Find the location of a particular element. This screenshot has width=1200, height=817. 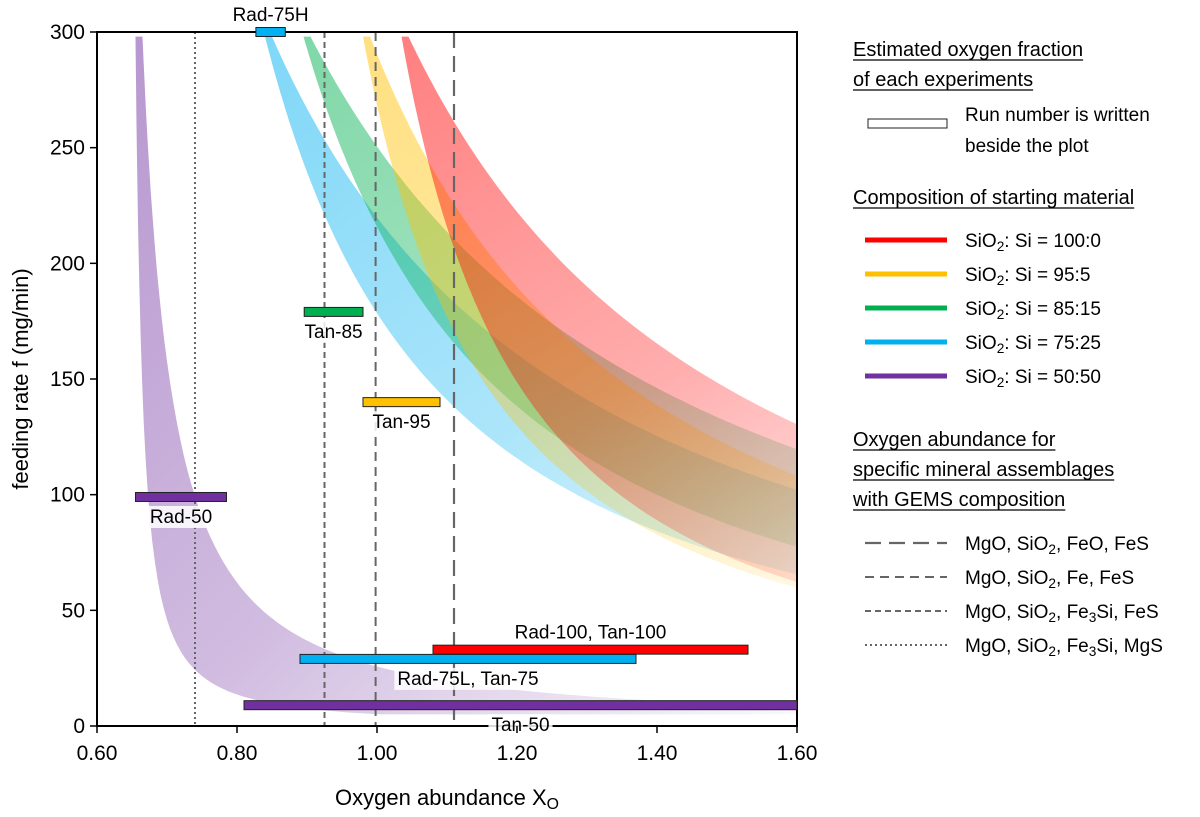

run-label: Tan-95 is located at coordinates (401, 422).